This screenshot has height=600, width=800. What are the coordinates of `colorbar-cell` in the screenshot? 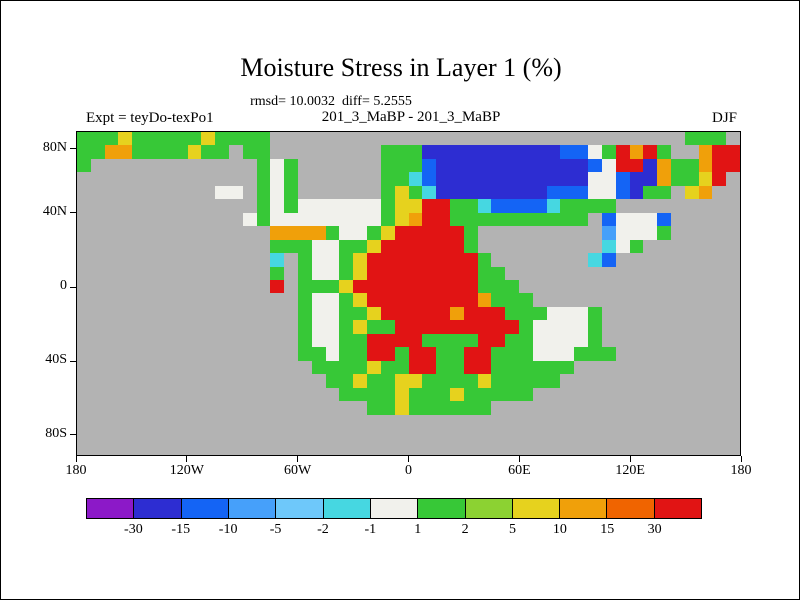 It's located at (157, 508).